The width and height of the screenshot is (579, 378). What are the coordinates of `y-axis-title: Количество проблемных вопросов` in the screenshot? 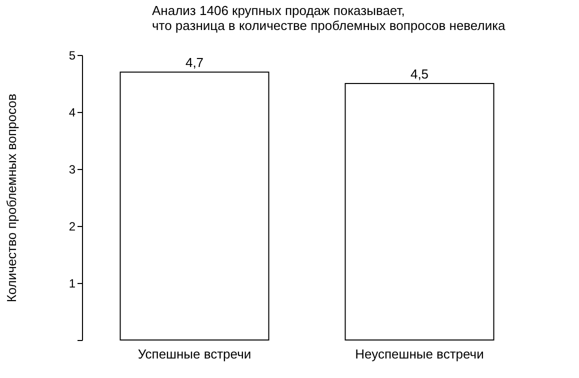 It's located at (11, 198).